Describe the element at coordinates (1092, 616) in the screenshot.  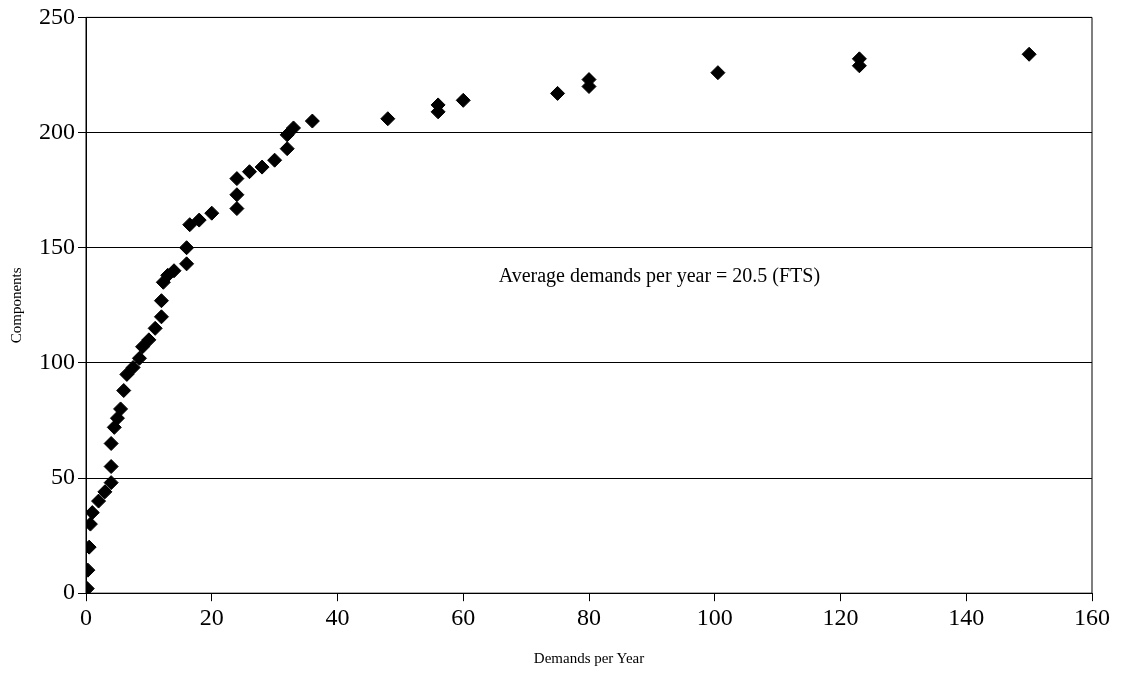
I see `x-tick-label: 160` at that location.